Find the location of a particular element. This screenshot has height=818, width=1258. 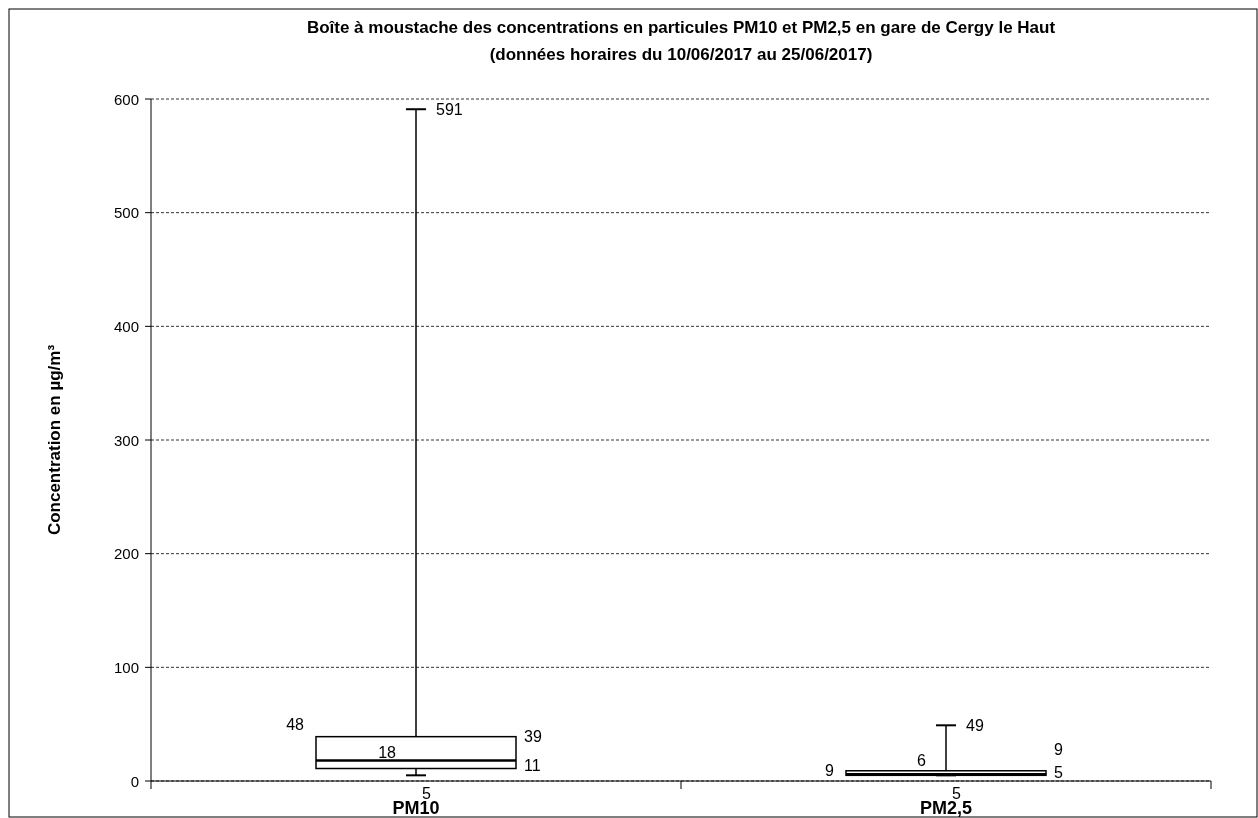

y-tick-label: 100 is located at coordinates (126, 667).